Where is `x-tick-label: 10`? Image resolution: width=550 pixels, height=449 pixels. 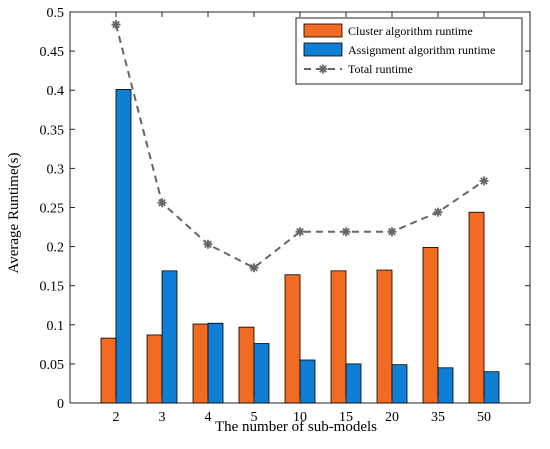
x-tick-label: 10 is located at coordinates (300, 417).